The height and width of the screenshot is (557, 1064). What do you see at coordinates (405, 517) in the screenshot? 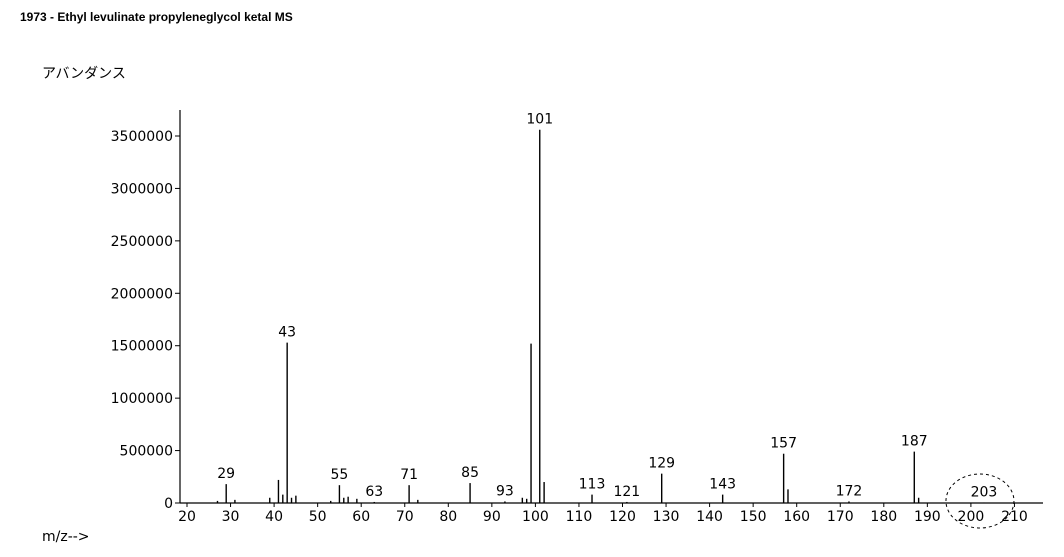
I see `x-tick-label: 70` at bounding box center [405, 517].